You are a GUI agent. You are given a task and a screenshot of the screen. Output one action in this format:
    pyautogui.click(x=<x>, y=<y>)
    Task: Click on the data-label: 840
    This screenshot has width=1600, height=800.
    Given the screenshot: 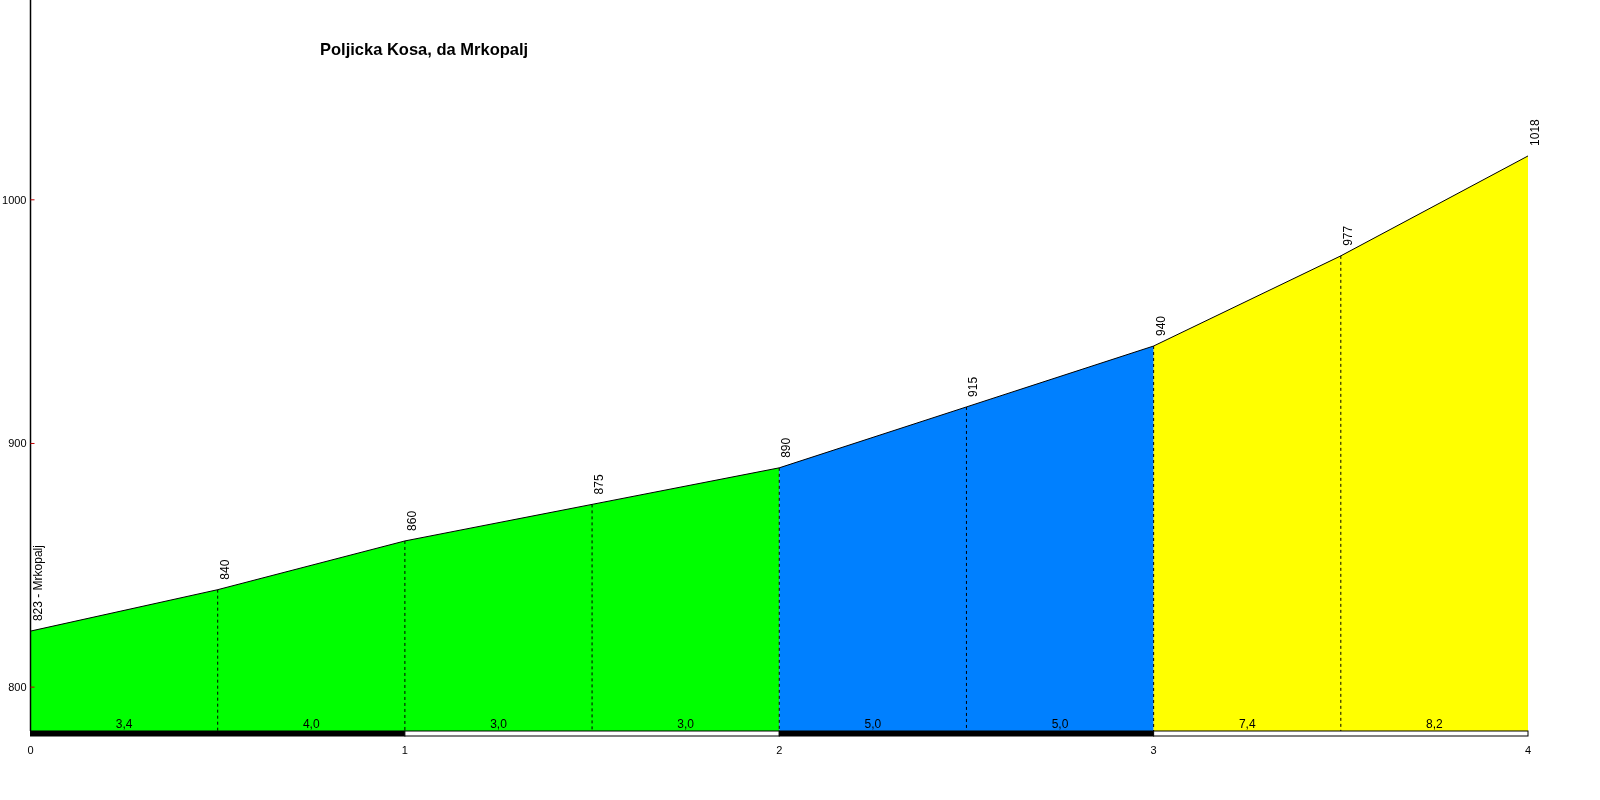 What is the action you would take?
    pyautogui.click(x=224, y=569)
    